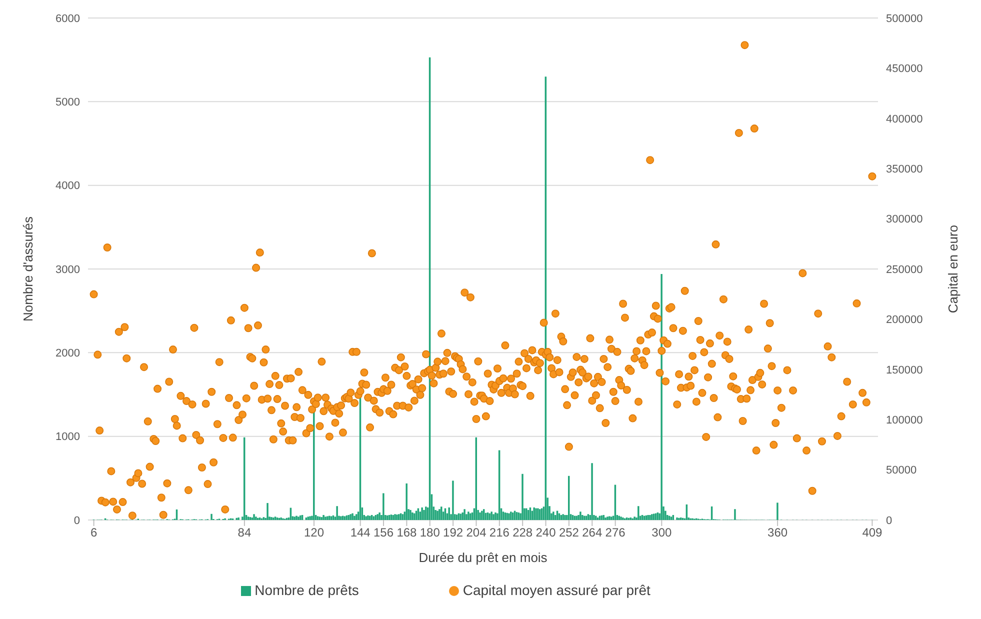 The width and height of the screenshot is (981, 619). Describe the element at coordinates (360, 533) in the screenshot. I see `x-tick-label: 144` at that location.